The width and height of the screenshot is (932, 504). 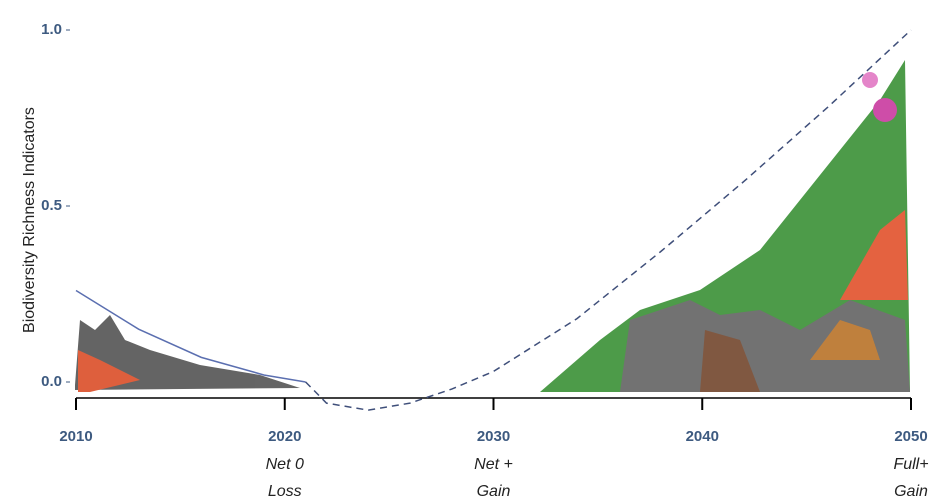 What do you see at coordinates (51, 205) in the screenshot?
I see `y-tick-label: 0.5` at bounding box center [51, 205].